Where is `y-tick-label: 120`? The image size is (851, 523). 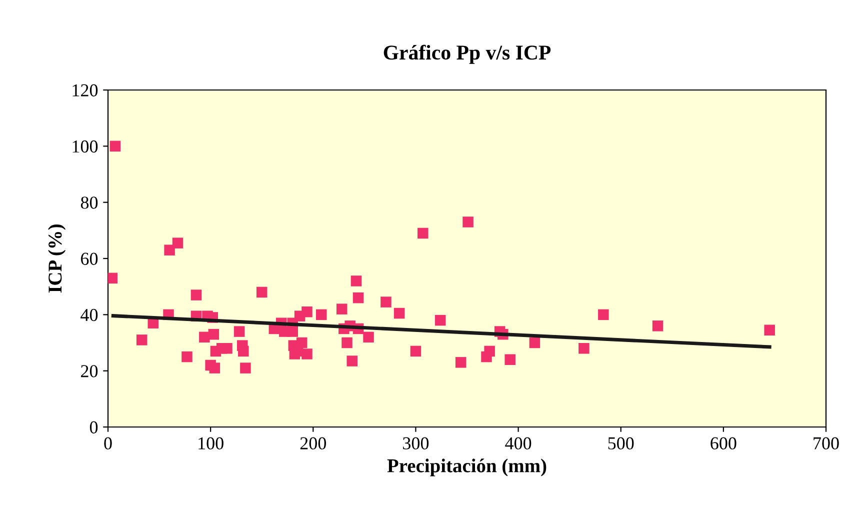
y-tick-label: 120 is located at coordinates (85, 90).